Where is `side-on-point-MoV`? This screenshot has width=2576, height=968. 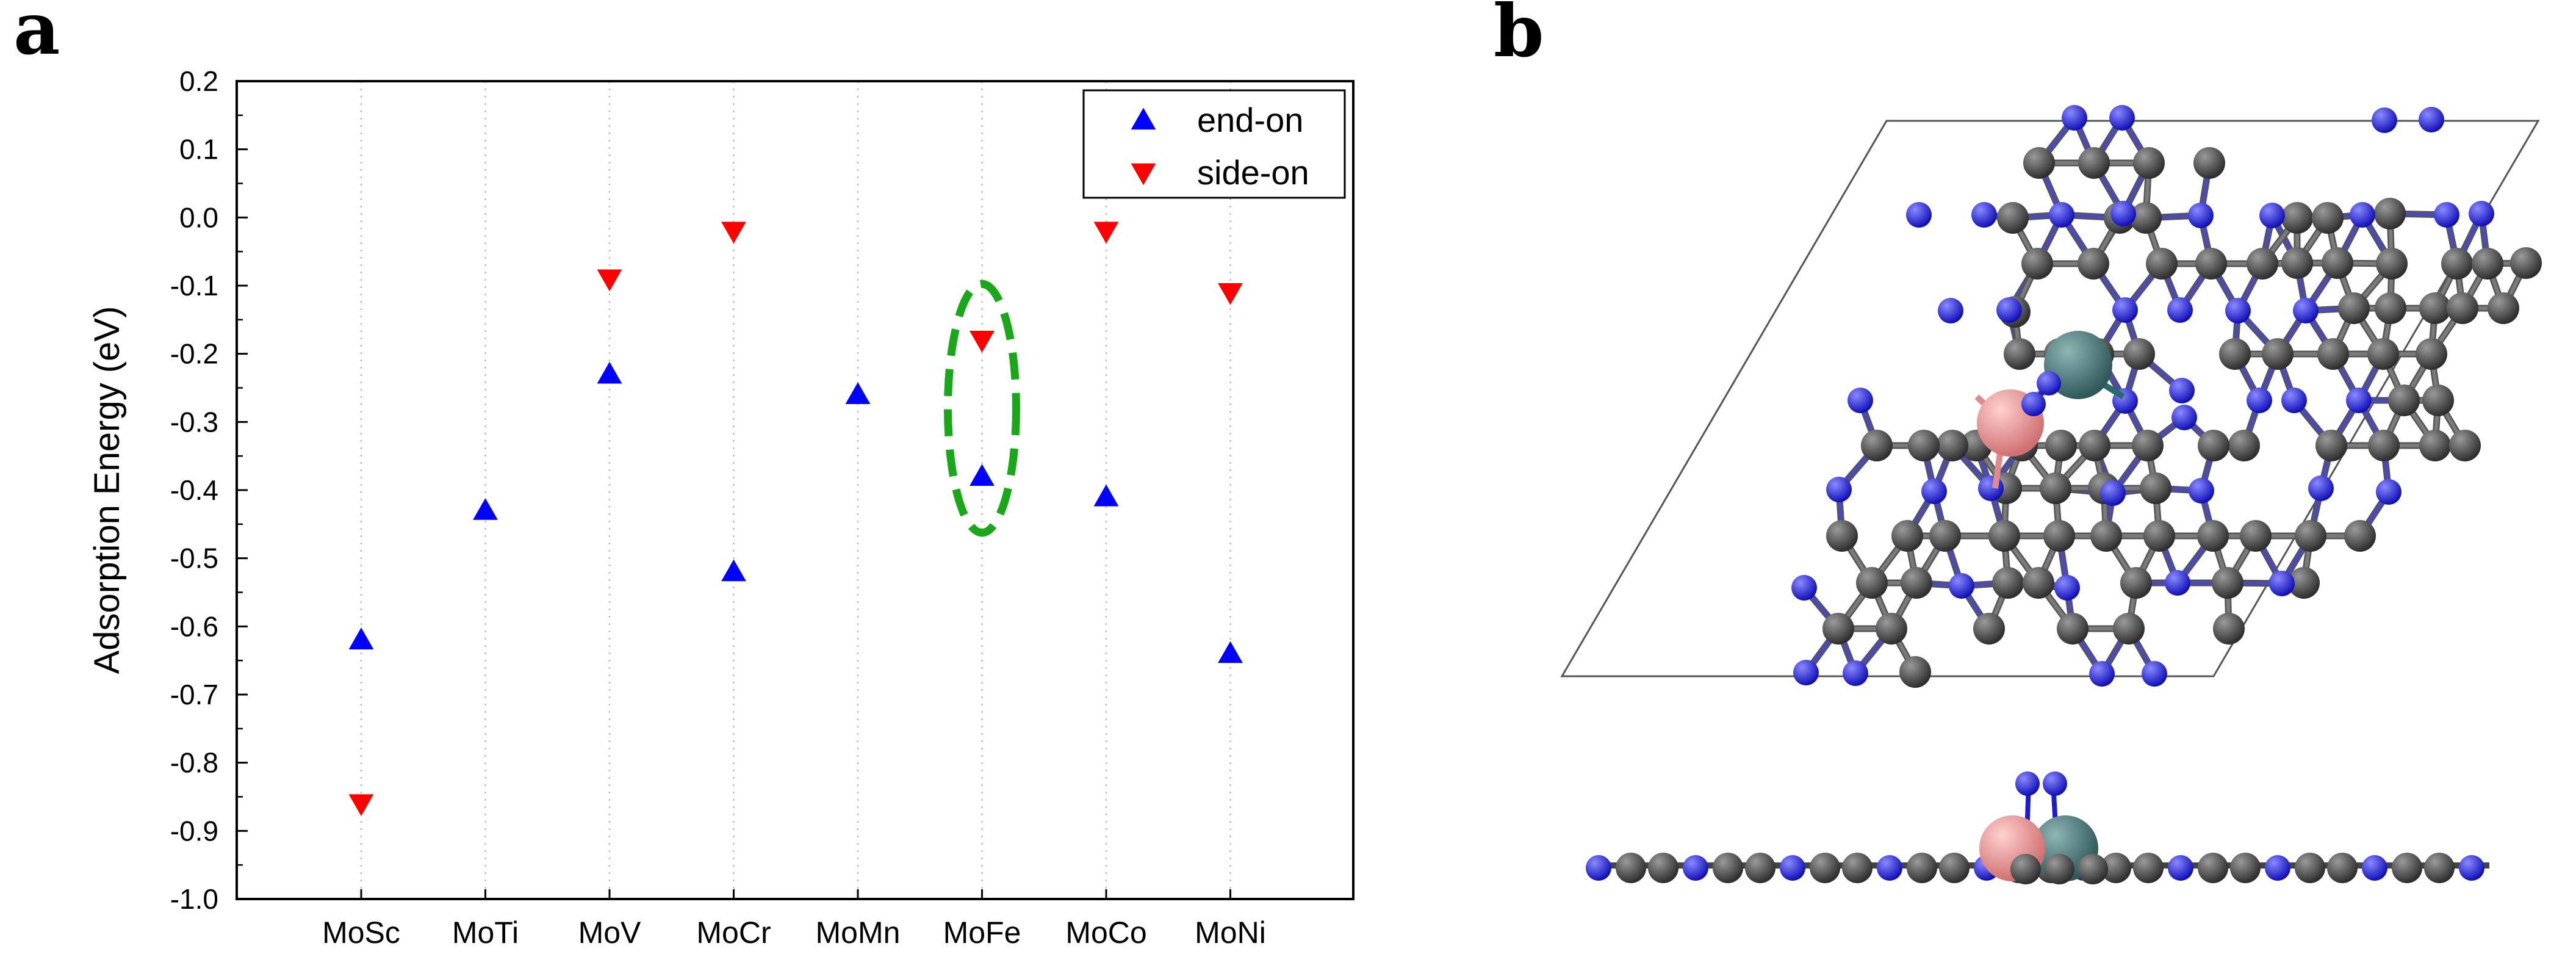
side-on-point-MoV is located at coordinates (609, 280).